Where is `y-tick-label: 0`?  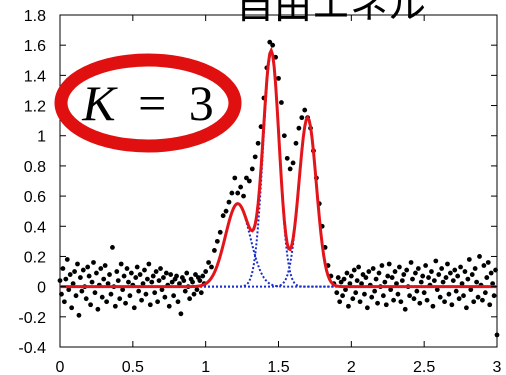 y-tick-label: 0 is located at coordinates (41, 288).